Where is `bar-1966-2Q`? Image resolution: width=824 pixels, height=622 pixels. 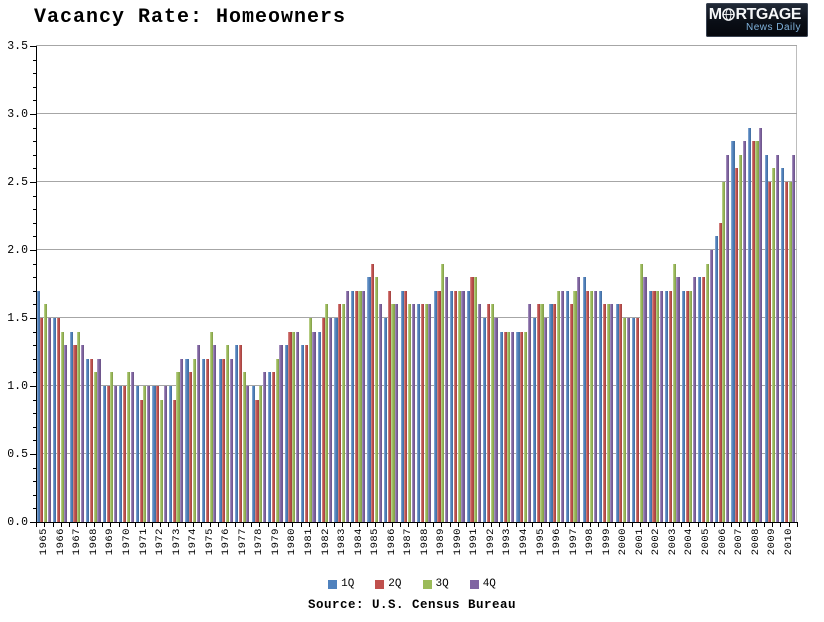
bar-1966-2Q is located at coordinates (58, 420).